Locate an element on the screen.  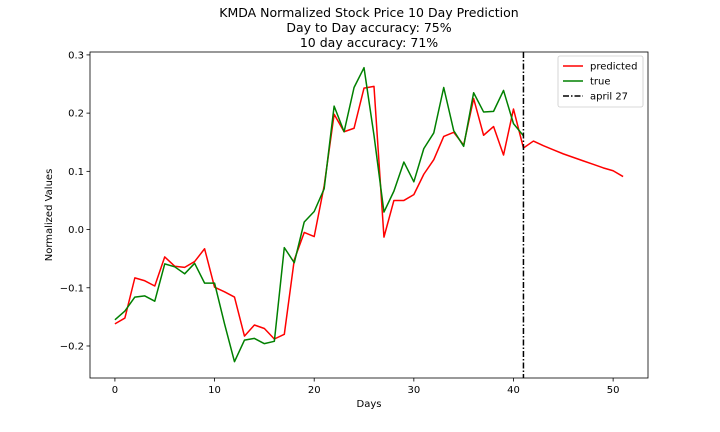
x-axis-label: Days is located at coordinates (369, 404).